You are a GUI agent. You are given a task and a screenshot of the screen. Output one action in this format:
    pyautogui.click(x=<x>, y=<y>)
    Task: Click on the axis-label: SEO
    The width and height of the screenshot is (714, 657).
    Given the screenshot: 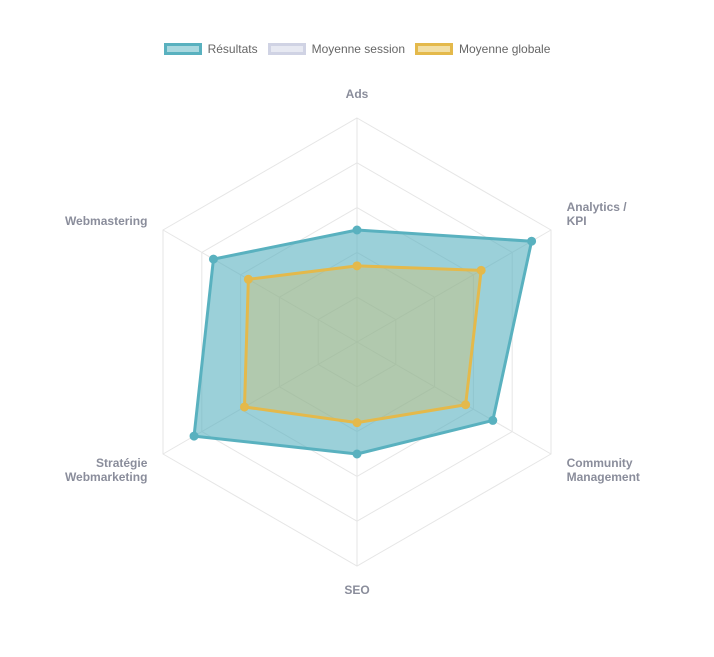 What is the action you would take?
    pyautogui.click(x=356, y=590)
    